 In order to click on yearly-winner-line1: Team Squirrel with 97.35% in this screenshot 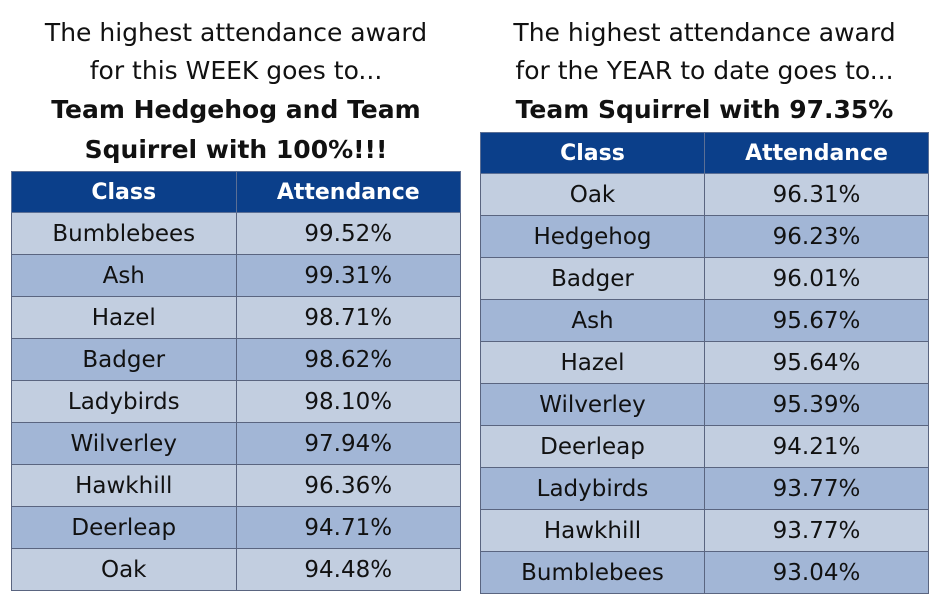, I will do `click(704, 109)`.